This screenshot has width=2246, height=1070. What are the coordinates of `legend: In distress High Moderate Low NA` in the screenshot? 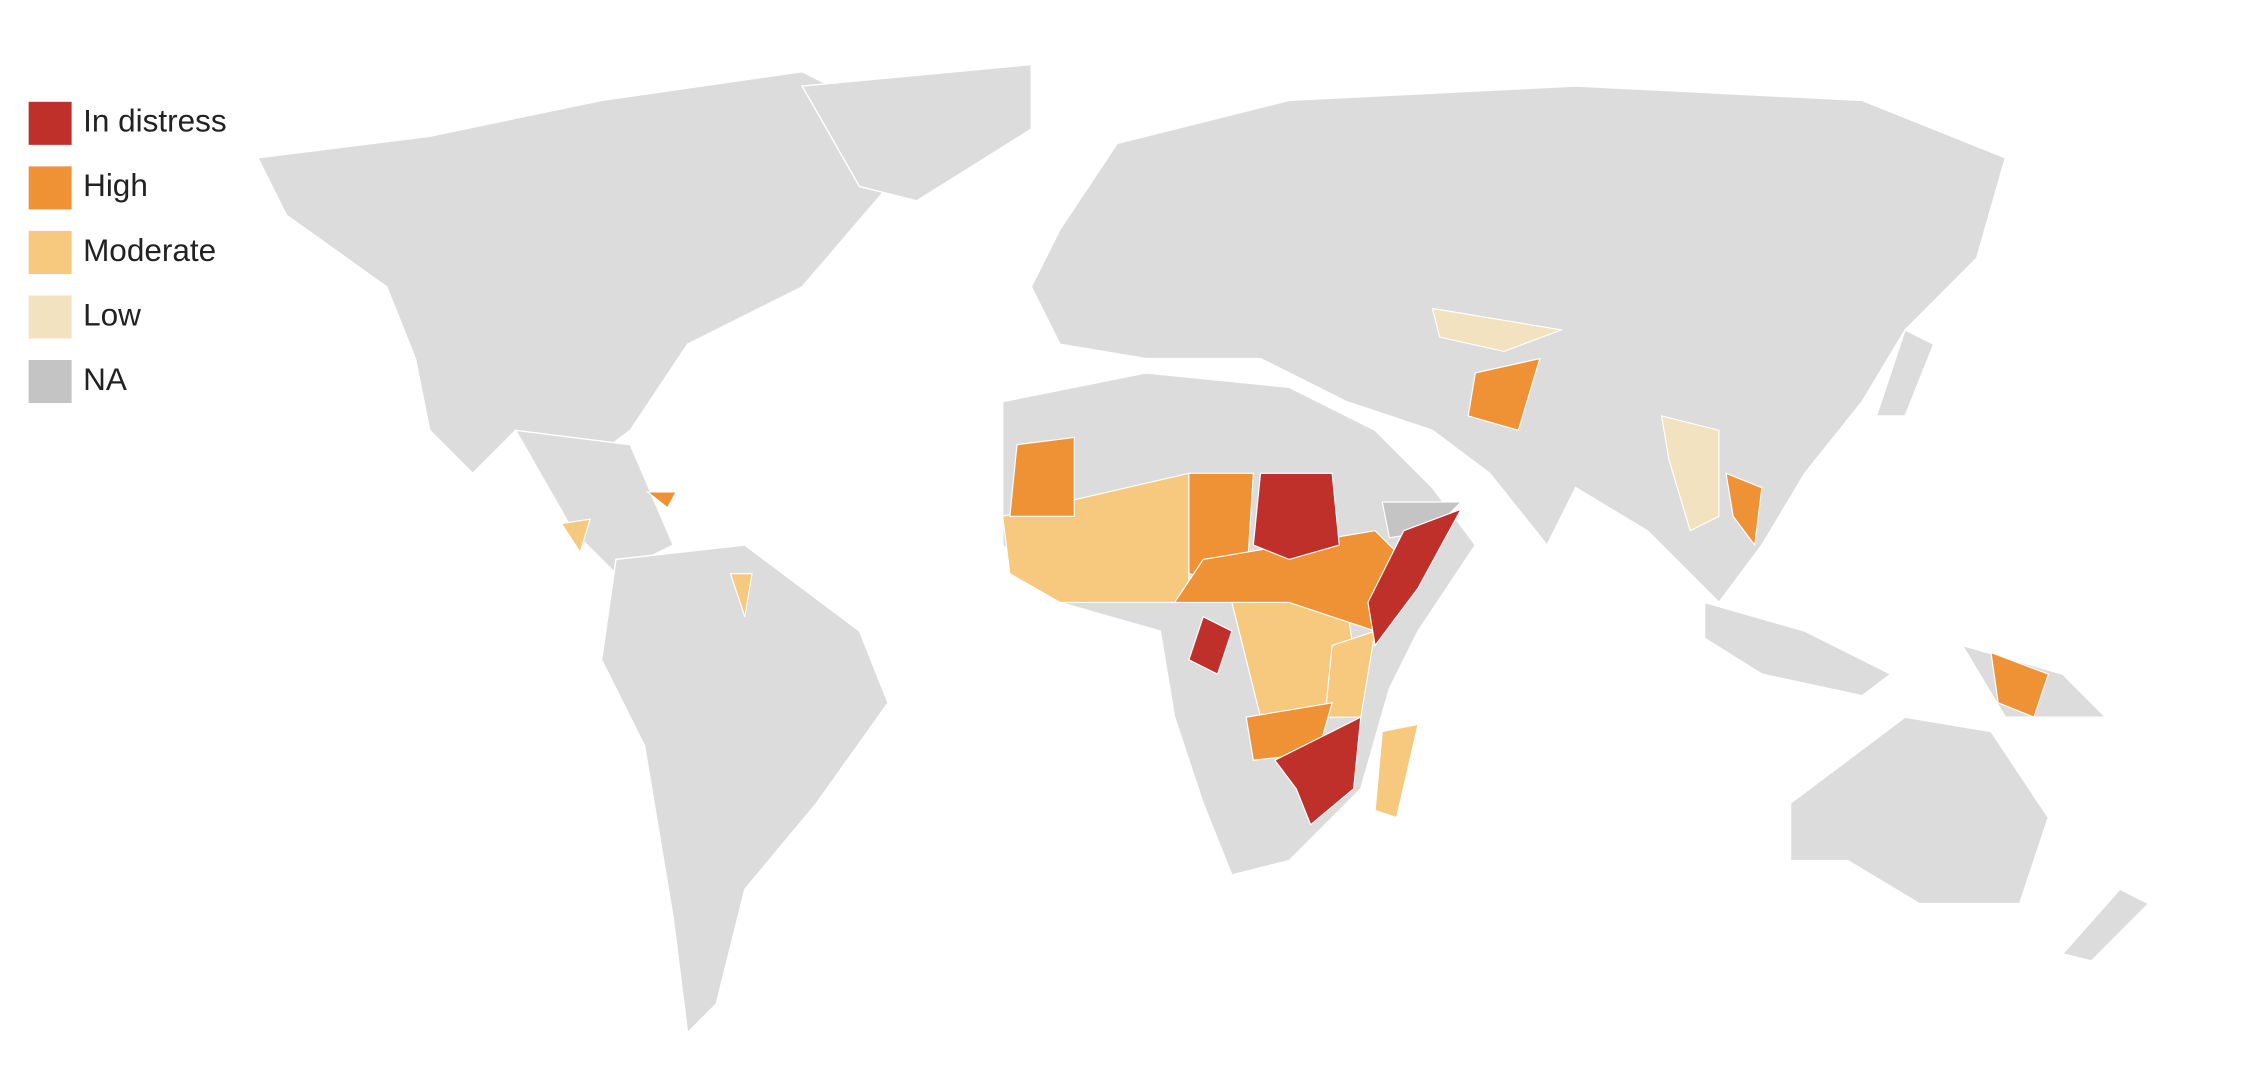 It's located at (127, 252).